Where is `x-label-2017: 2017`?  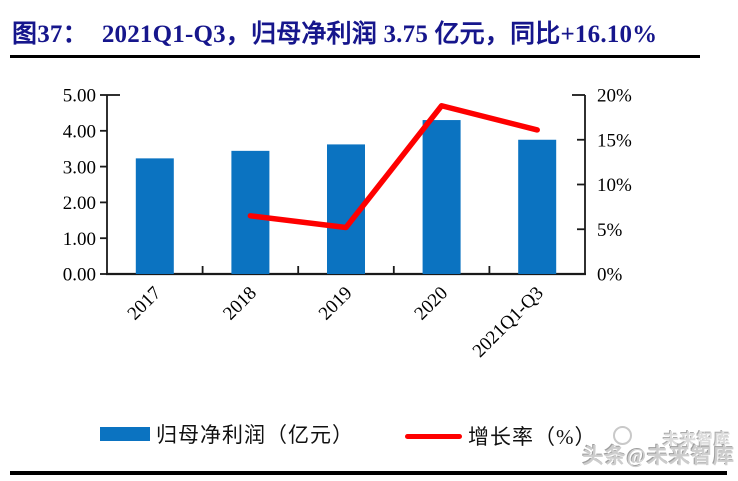 x-label-2017: 2017 is located at coordinates (145, 304).